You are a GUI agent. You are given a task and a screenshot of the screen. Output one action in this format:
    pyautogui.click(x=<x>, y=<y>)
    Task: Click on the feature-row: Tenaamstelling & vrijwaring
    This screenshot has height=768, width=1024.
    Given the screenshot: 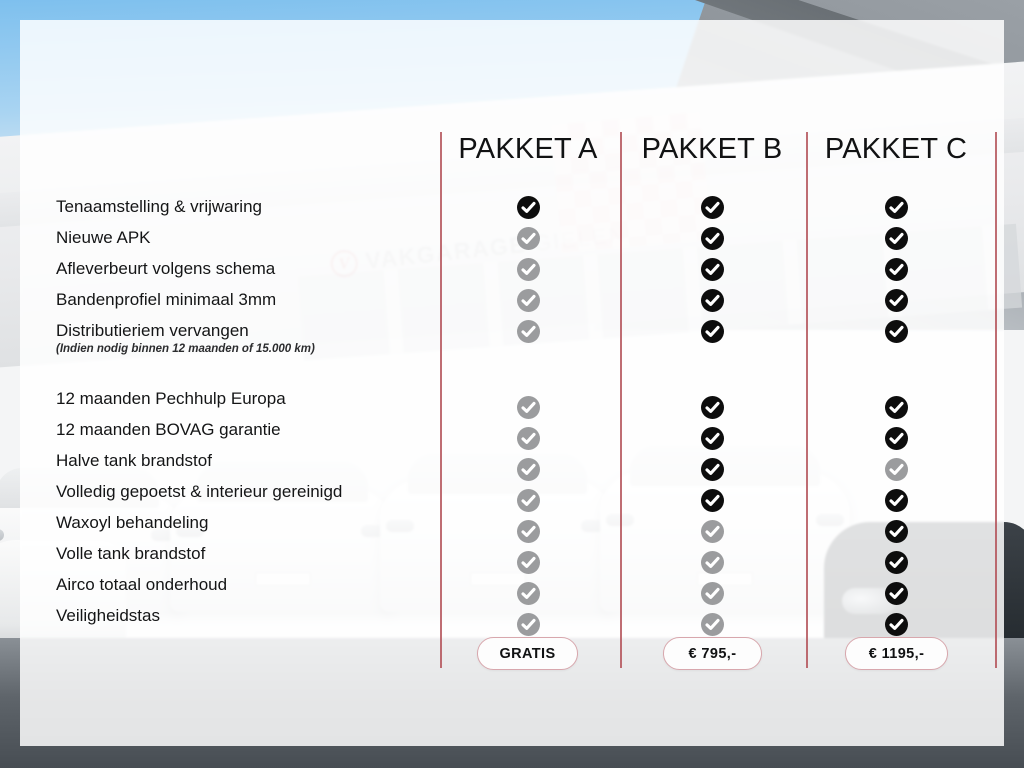 What is the action you would take?
    pyautogui.click(x=256, y=207)
    